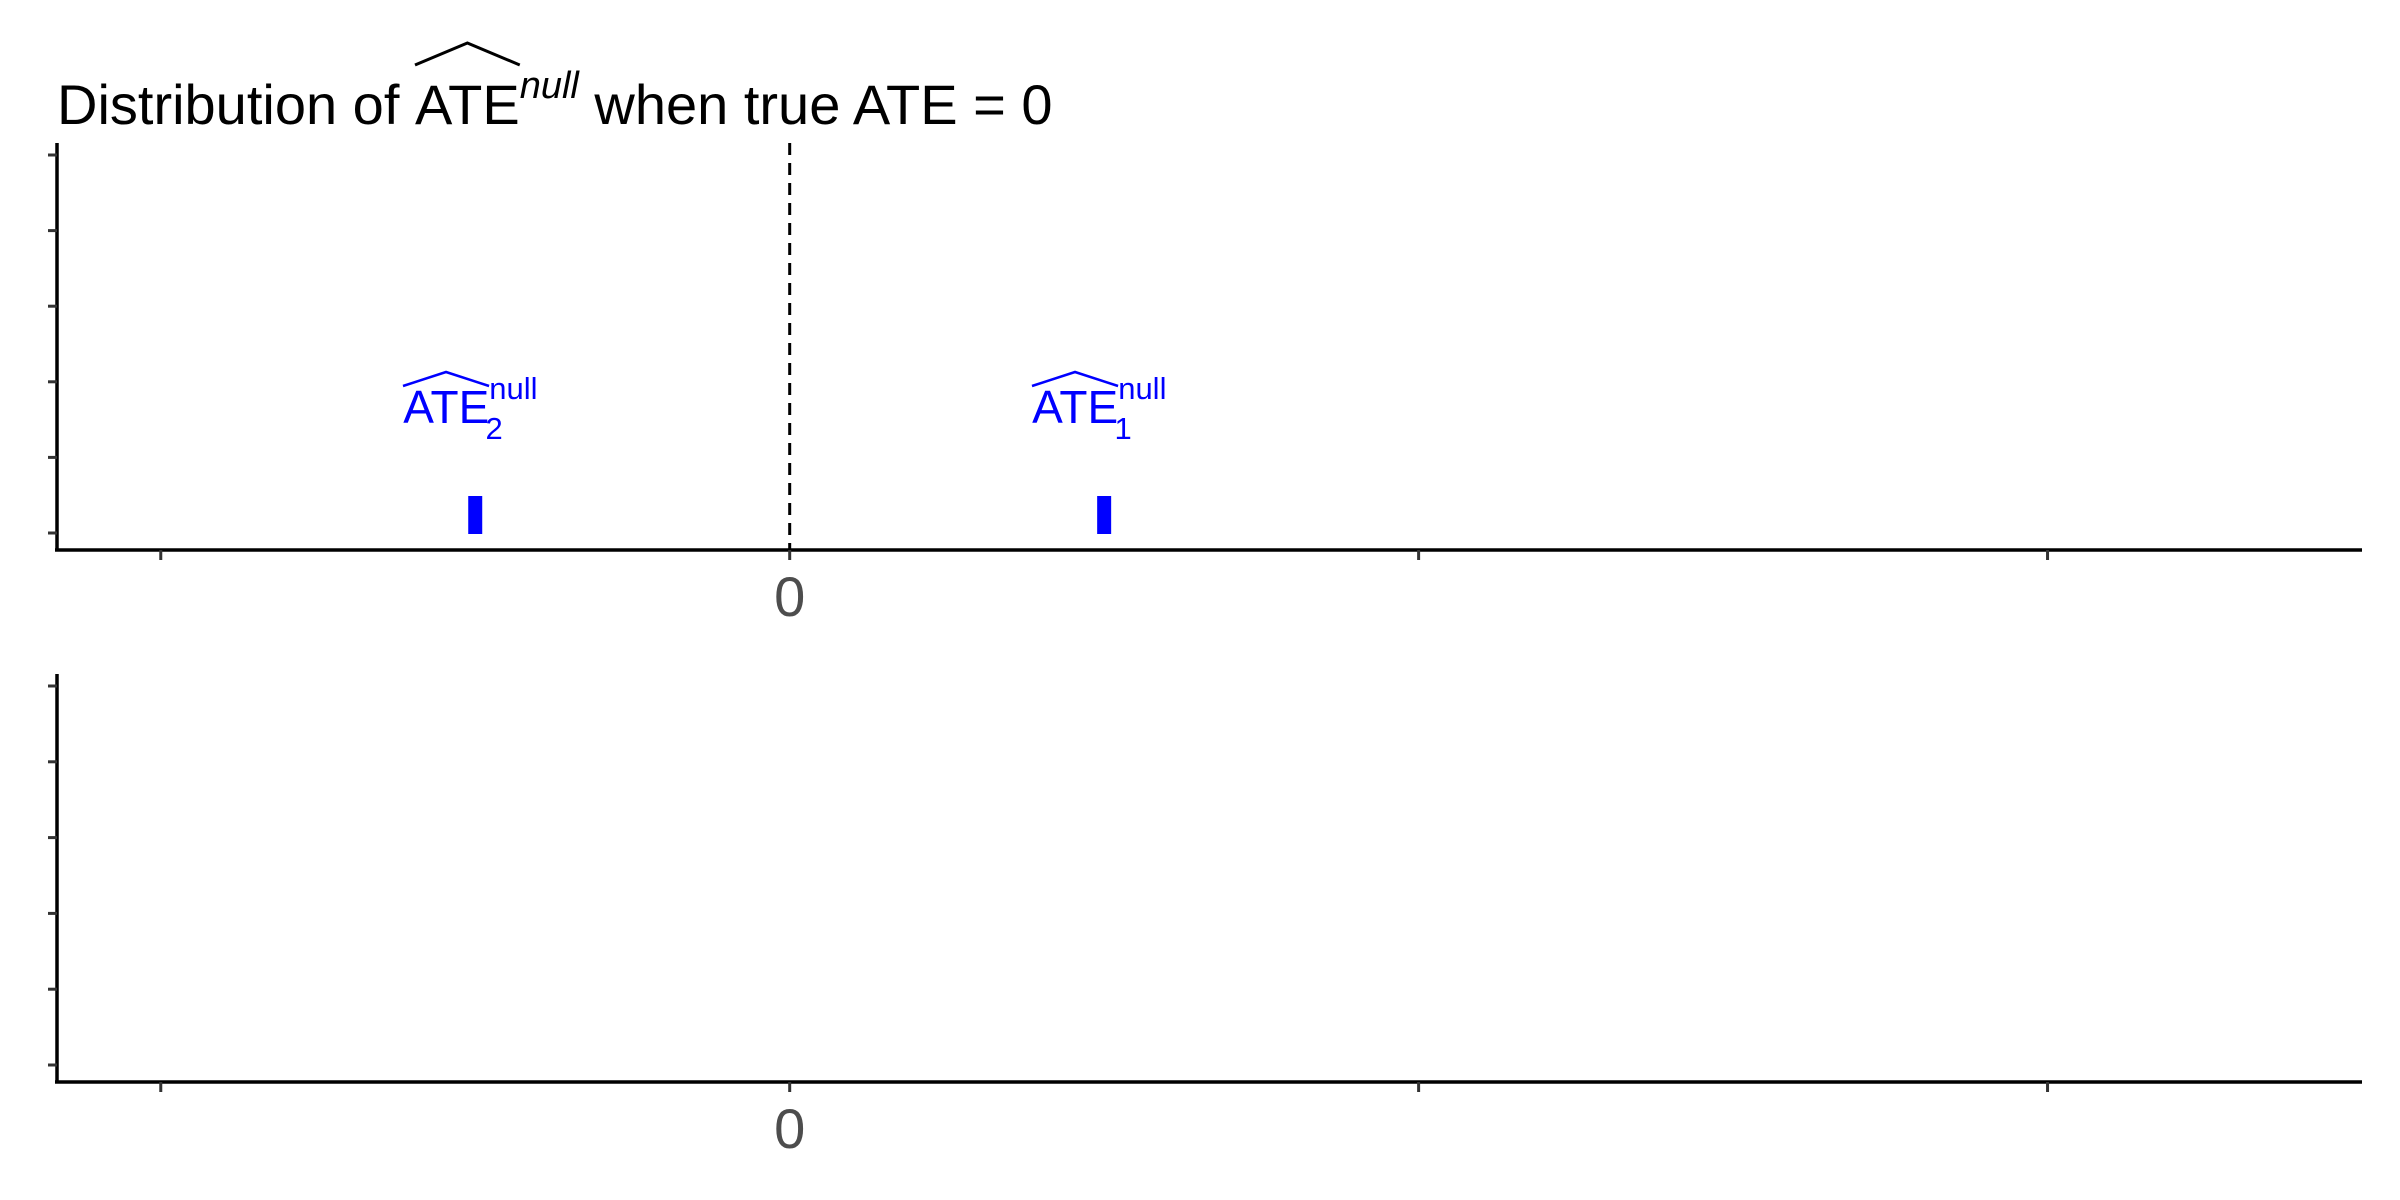 Image resolution: width=2400 pixels, height=1200 pixels. I want to click on estimate-marker-ate2, so click(475, 515).